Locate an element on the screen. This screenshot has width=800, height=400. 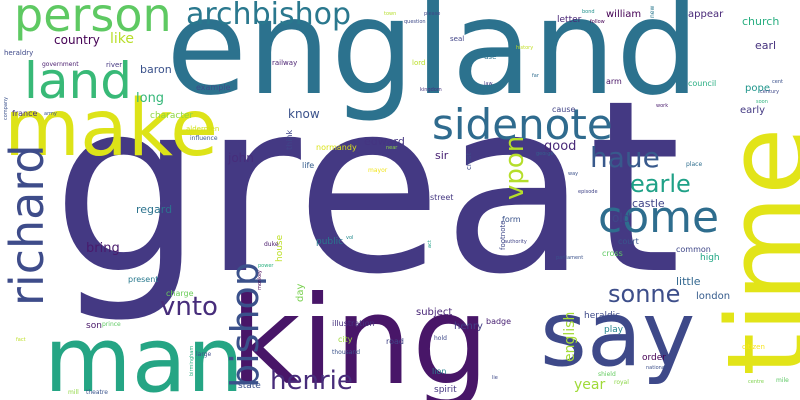
cloud-word: old is located at coordinates (621, 218).